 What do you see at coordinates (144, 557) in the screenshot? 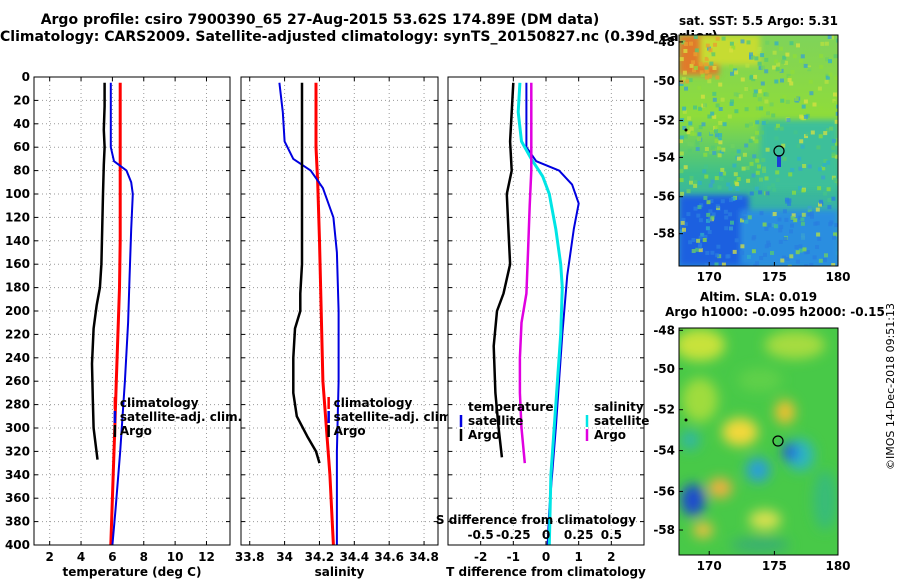
I see `x-tick-label: 8` at bounding box center [144, 557].